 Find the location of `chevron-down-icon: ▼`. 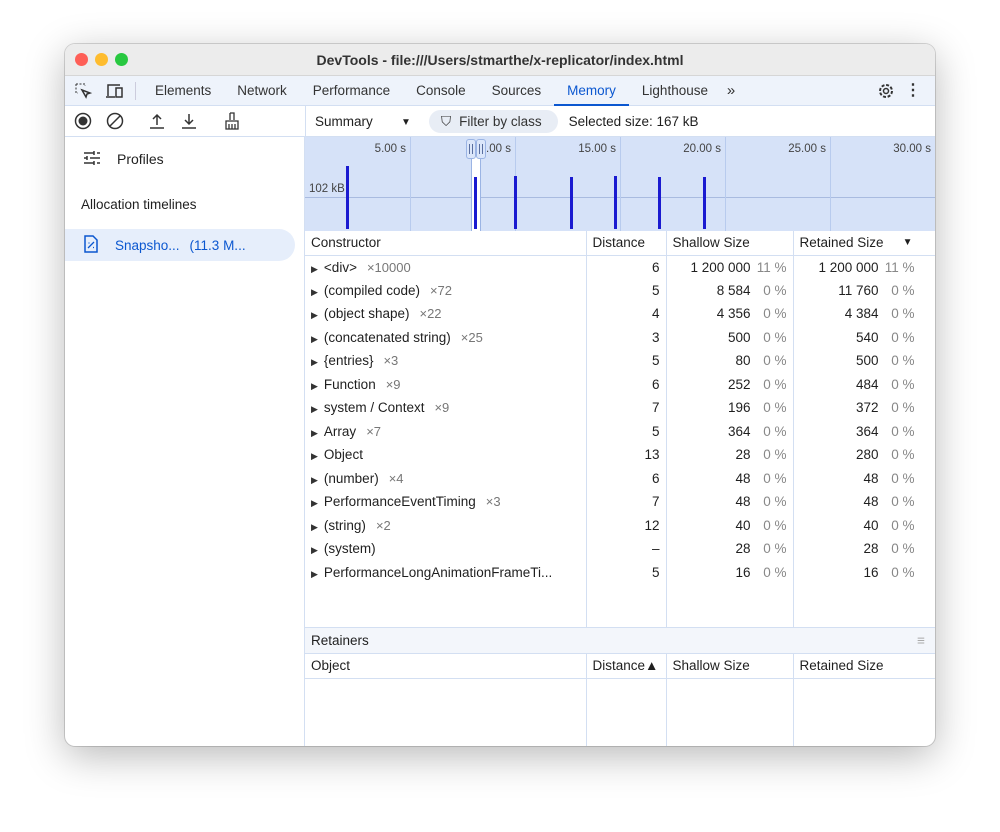

chevron-down-icon: ▼ is located at coordinates (406, 122).